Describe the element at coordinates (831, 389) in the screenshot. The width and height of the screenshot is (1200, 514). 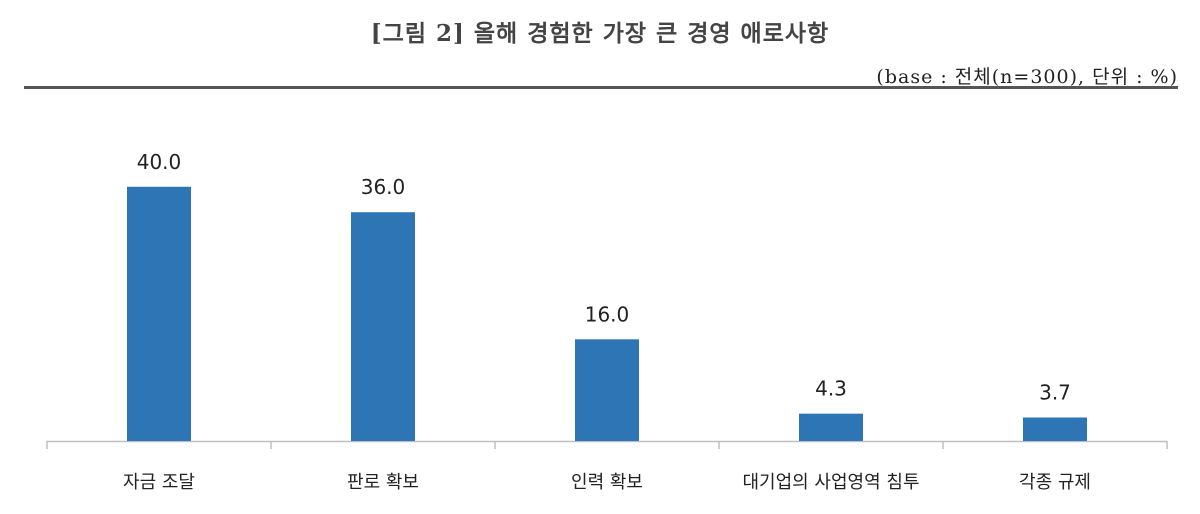
I see `bar-value-label: 4.3` at that location.